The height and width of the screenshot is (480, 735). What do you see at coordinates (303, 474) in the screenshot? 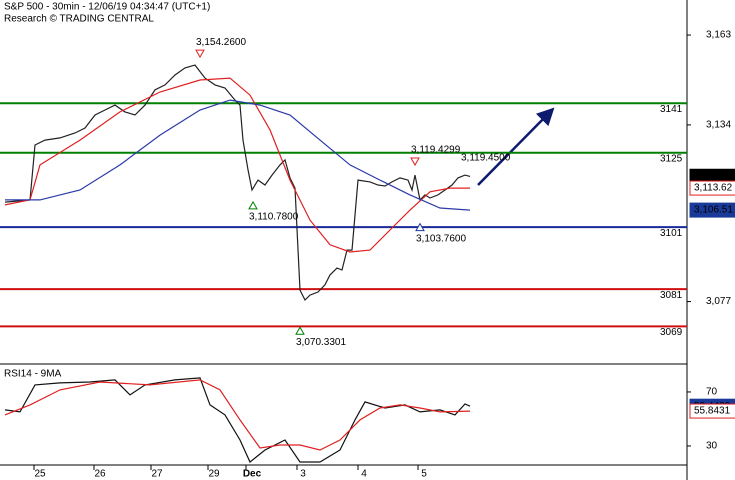
I see `x-tick-label: 3` at bounding box center [303, 474].